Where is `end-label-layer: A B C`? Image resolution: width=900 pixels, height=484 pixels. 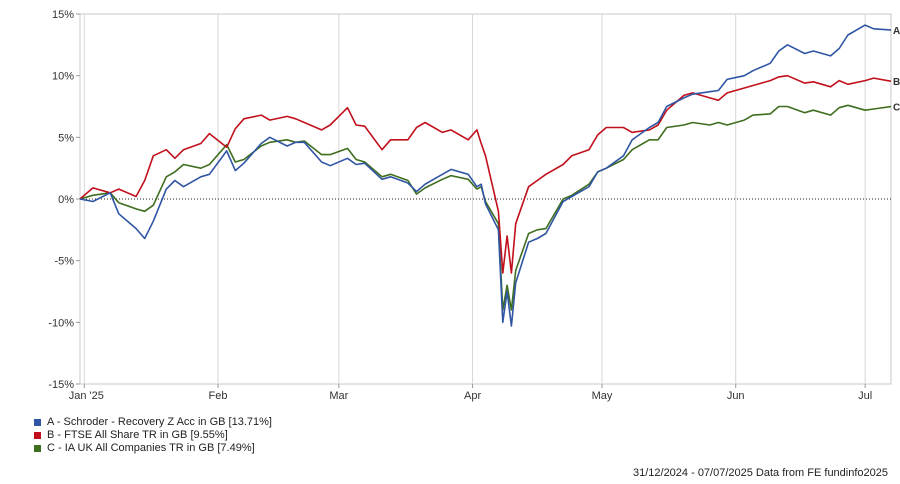
end-label-layer: A B C is located at coordinates (896, 70).